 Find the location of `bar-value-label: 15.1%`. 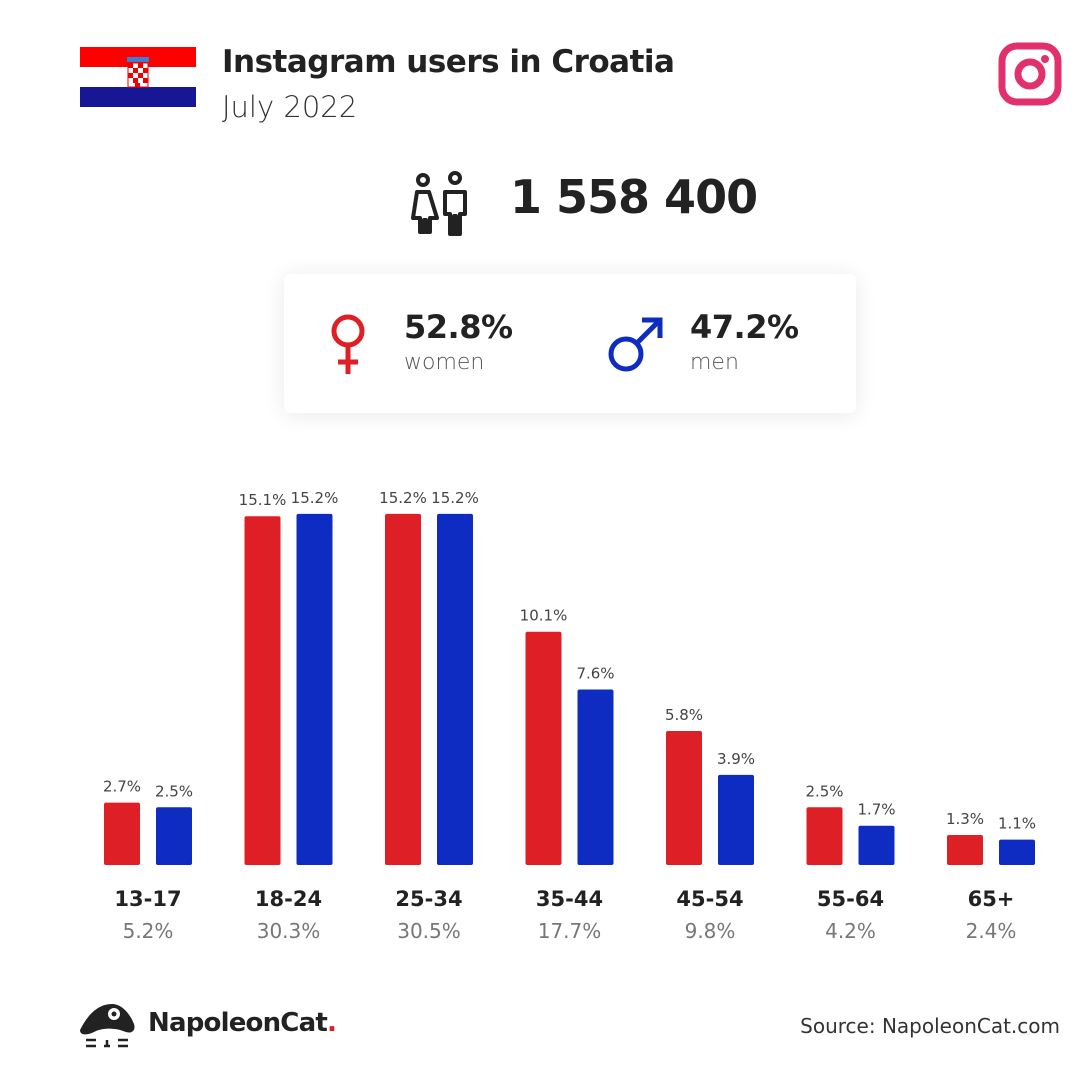

bar-value-label: 15.1% is located at coordinates (263, 500).